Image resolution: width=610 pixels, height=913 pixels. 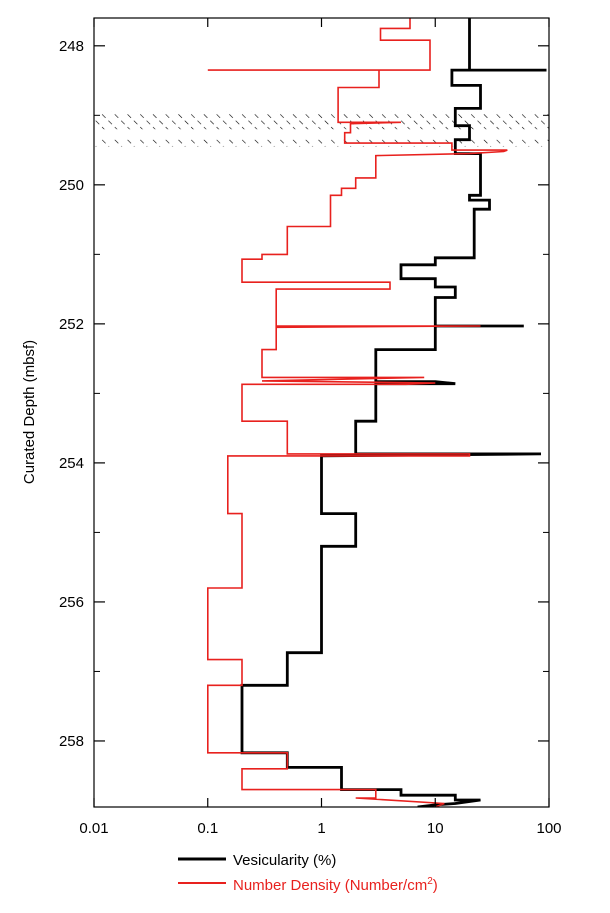 I want to click on legend-label-vesicularity: Vesicularity (%), so click(x=284, y=860).